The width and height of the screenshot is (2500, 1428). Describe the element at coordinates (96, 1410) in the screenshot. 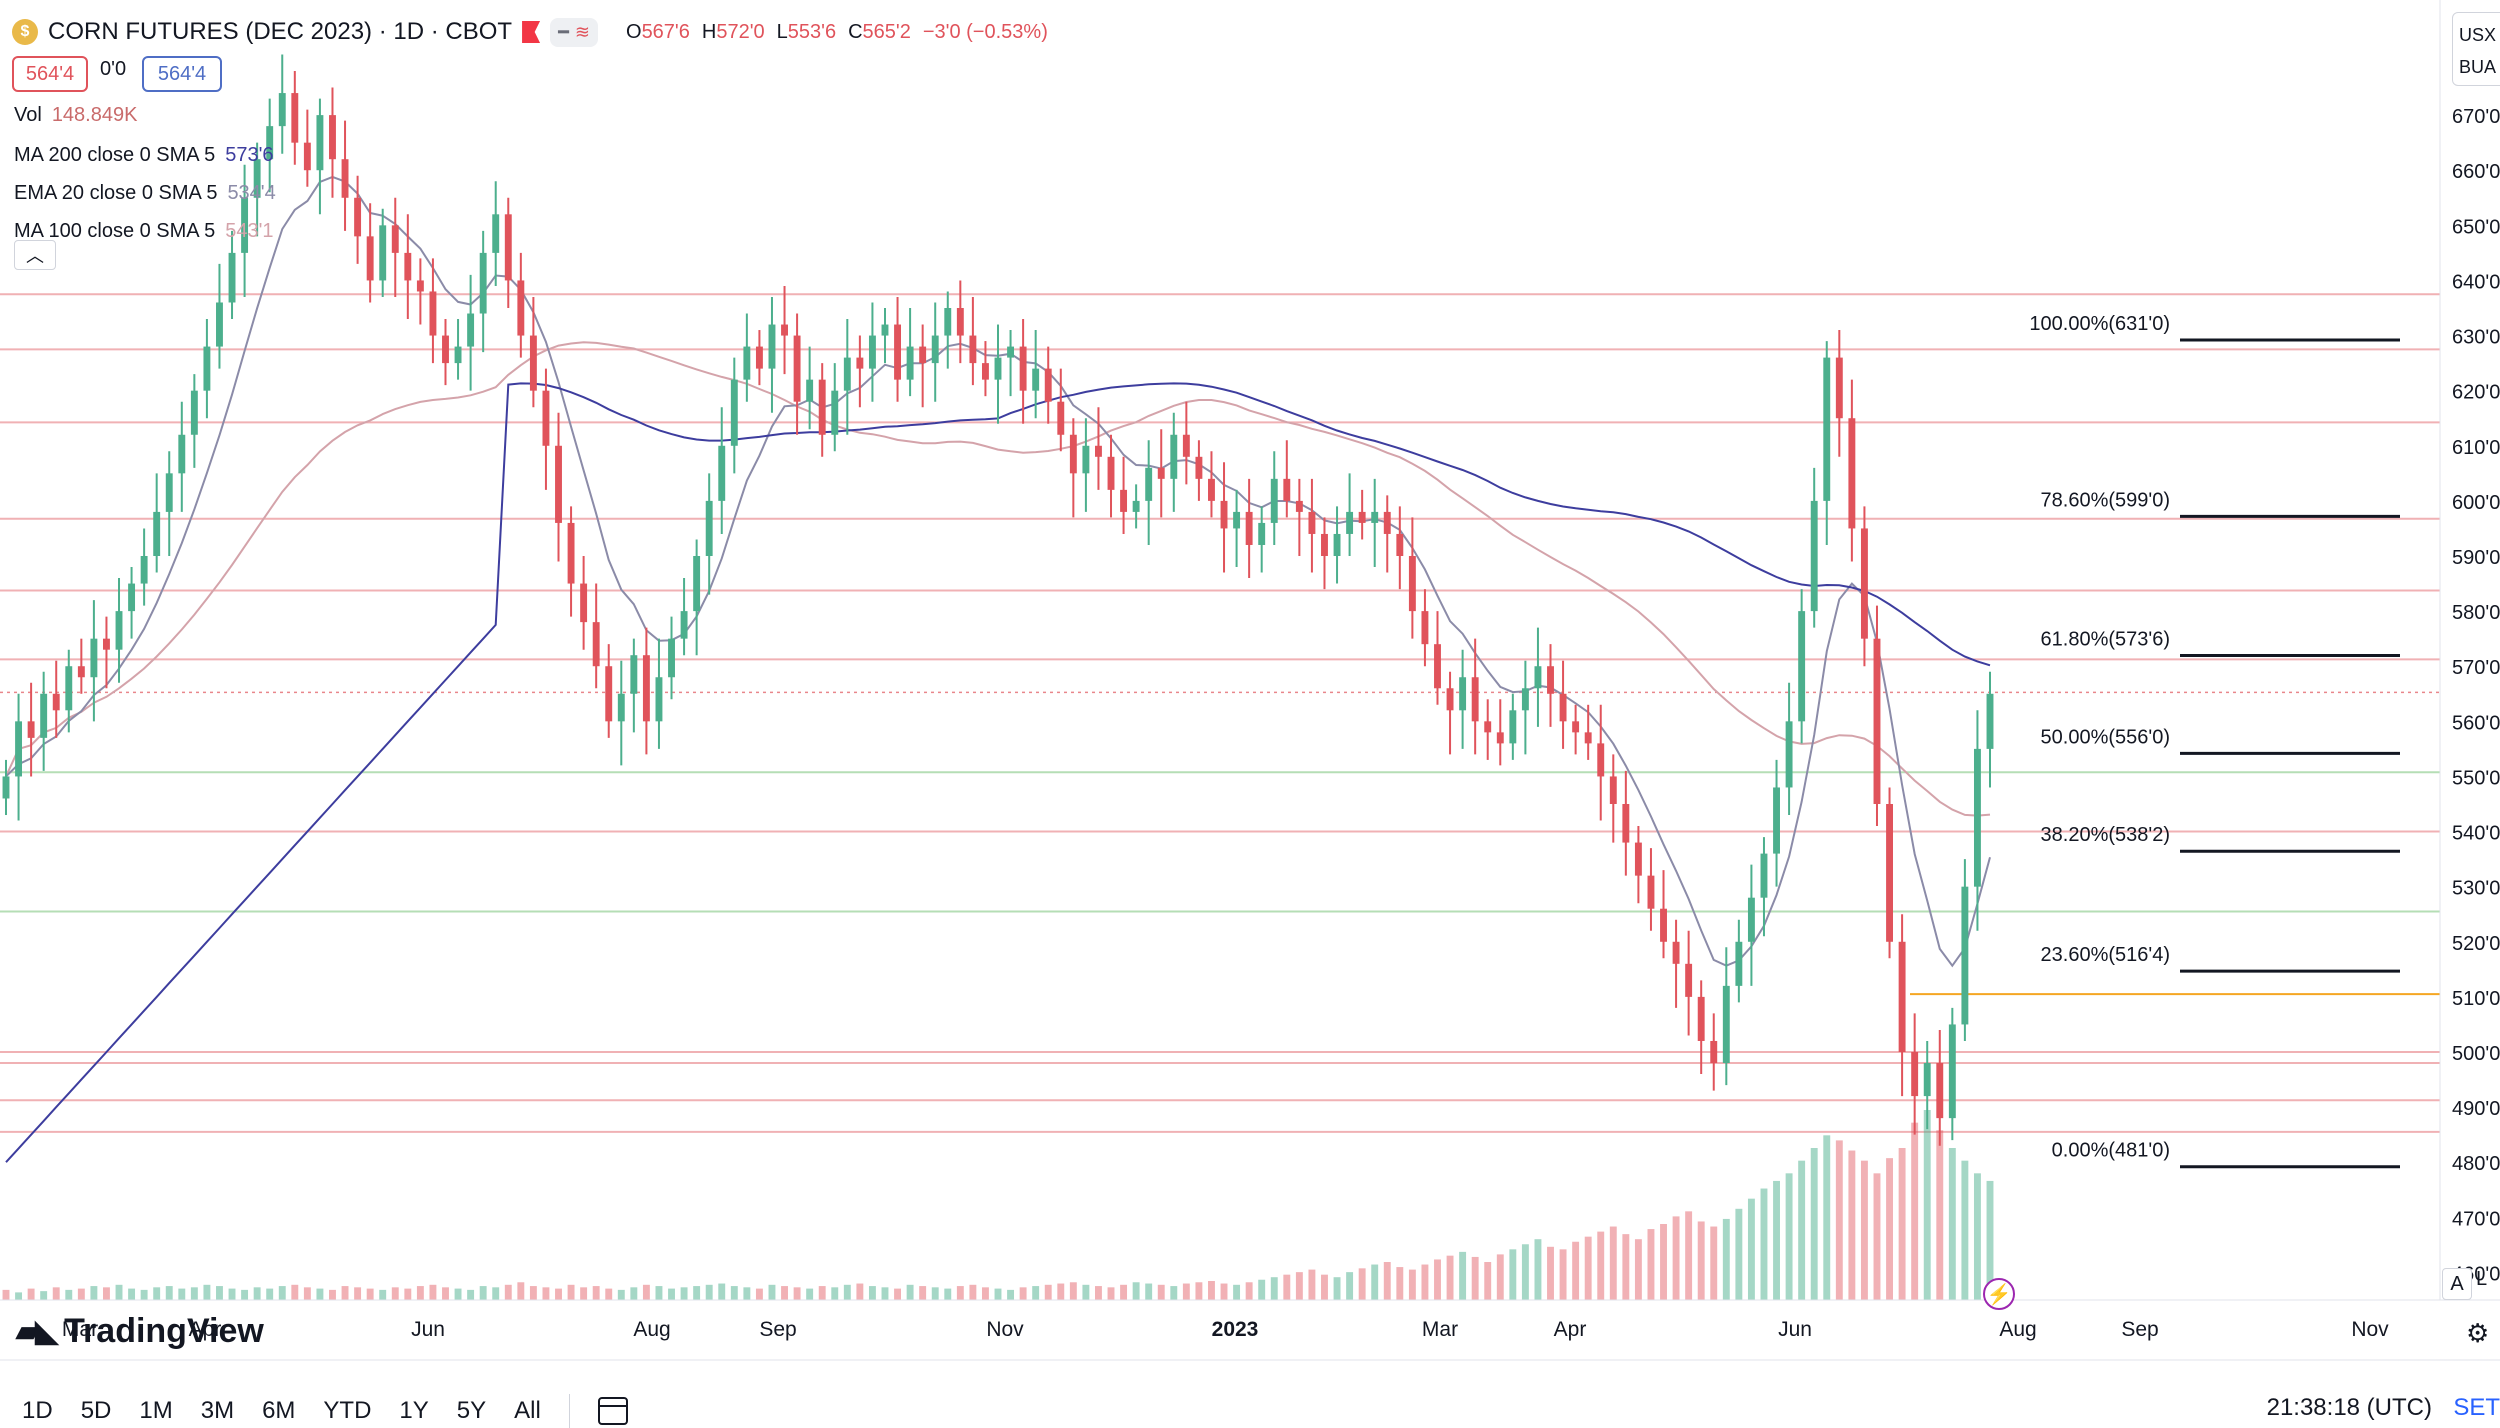

I see `range-5d: 5D` at that location.